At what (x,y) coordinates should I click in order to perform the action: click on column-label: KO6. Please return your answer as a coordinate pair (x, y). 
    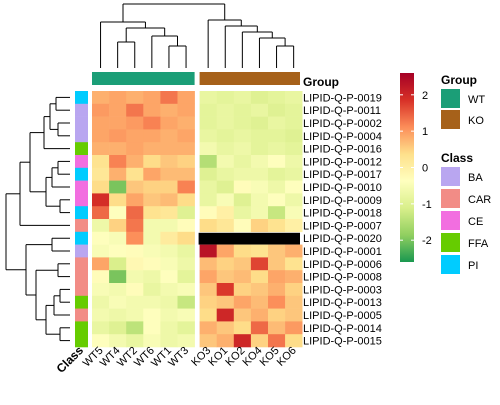
    Looking at the image, I should click on (287, 357).